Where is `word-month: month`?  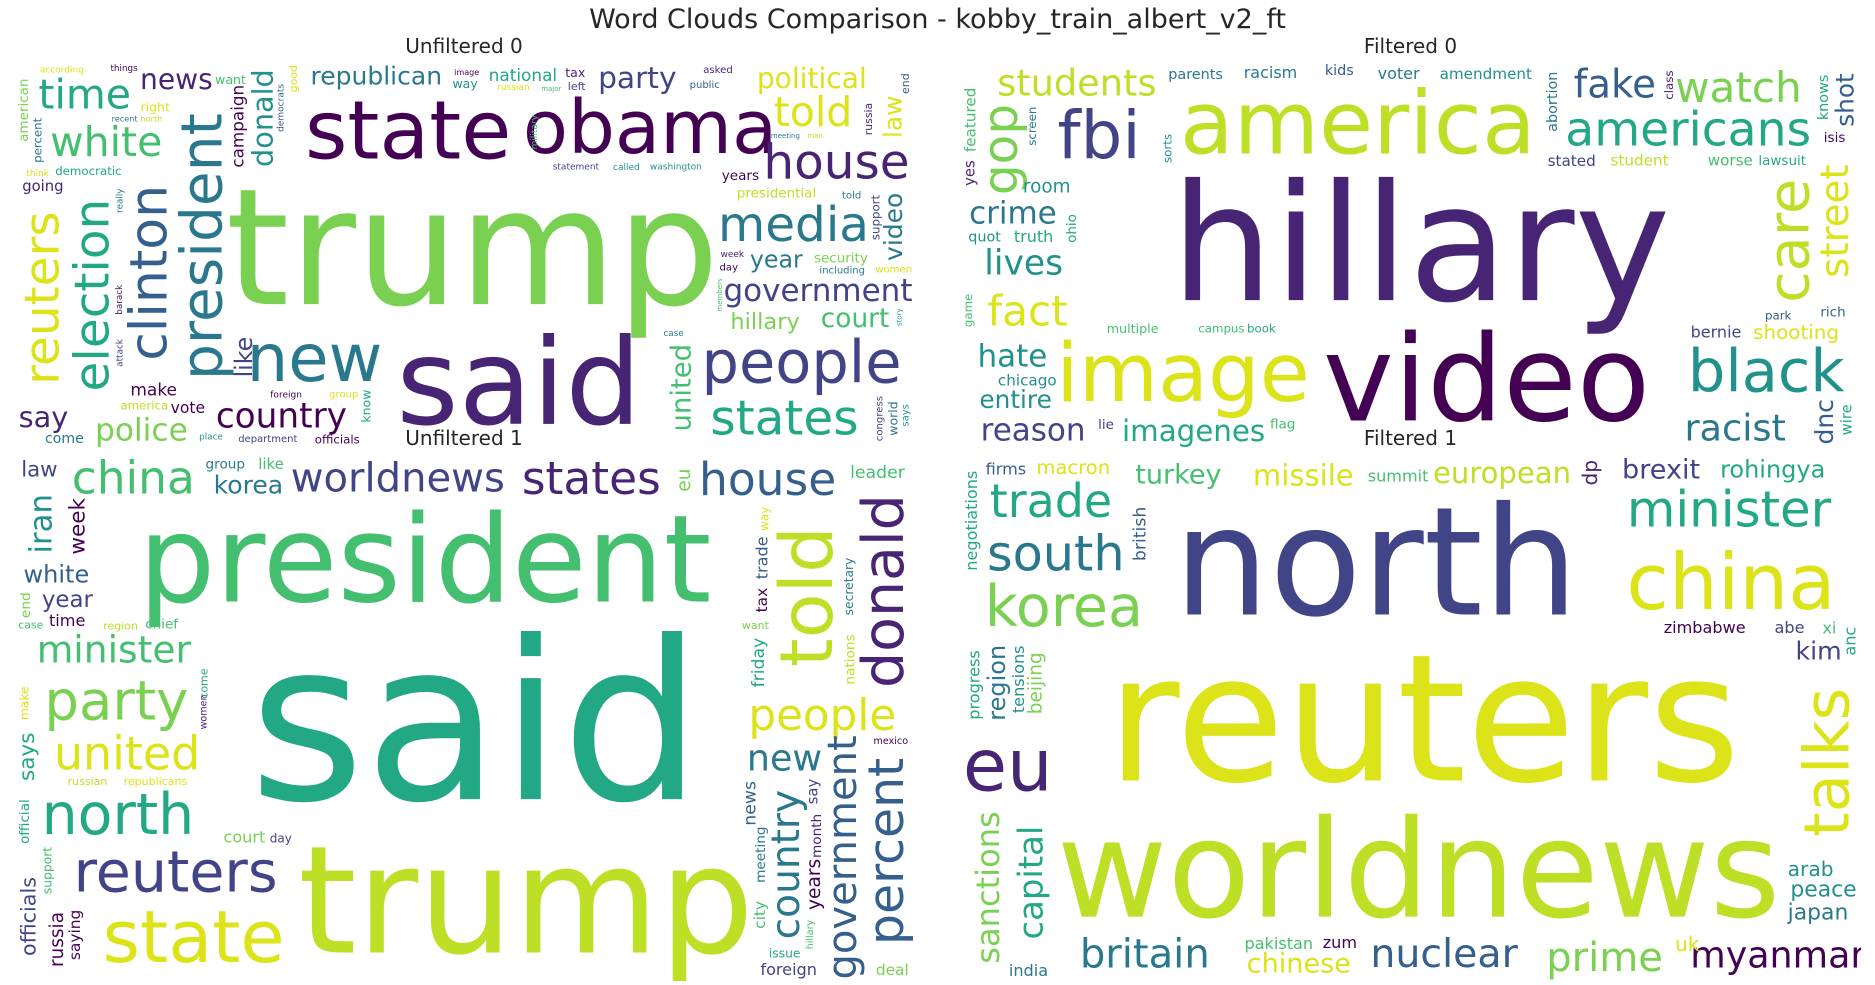 word-month: month is located at coordinates (817, 836).